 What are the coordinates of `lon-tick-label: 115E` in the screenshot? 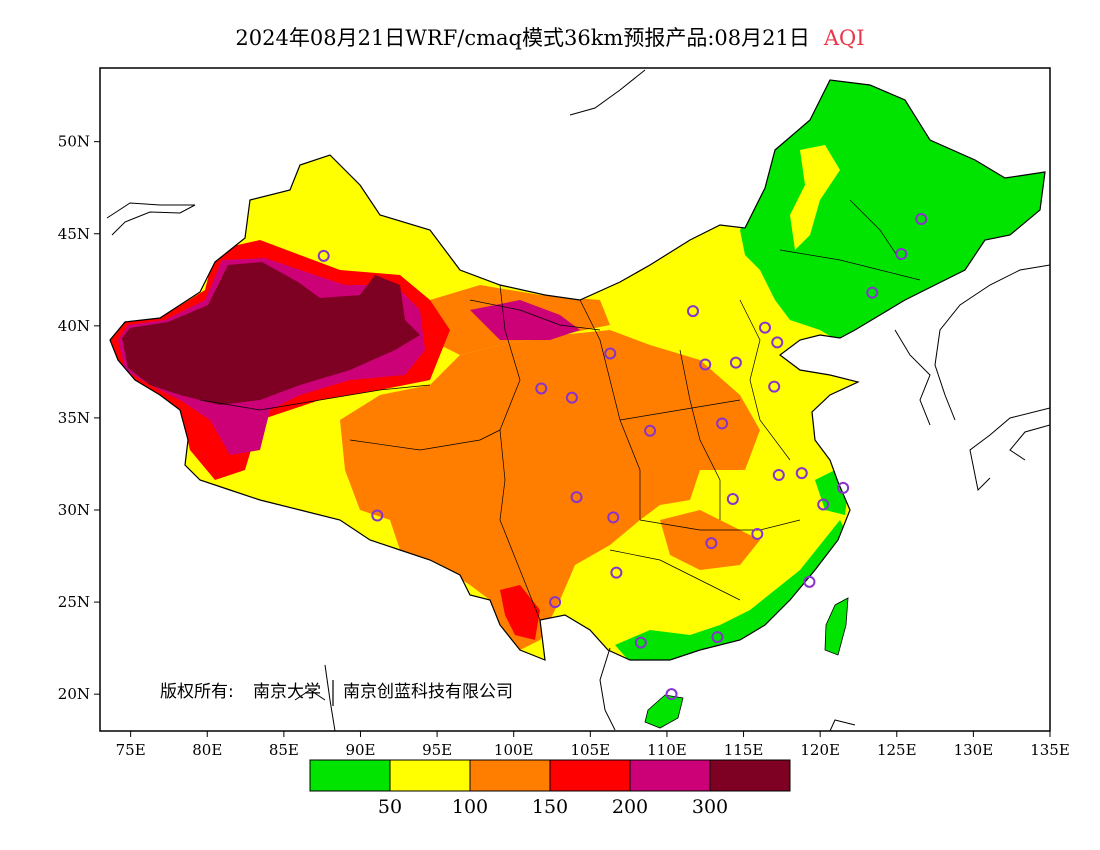 It's located at (744, 750).